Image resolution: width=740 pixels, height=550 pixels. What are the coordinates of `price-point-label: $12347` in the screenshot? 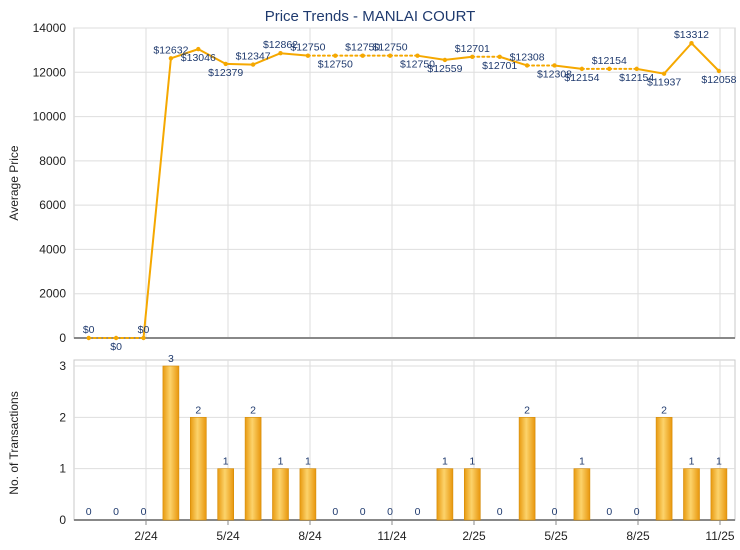 It's located at (253, 57).